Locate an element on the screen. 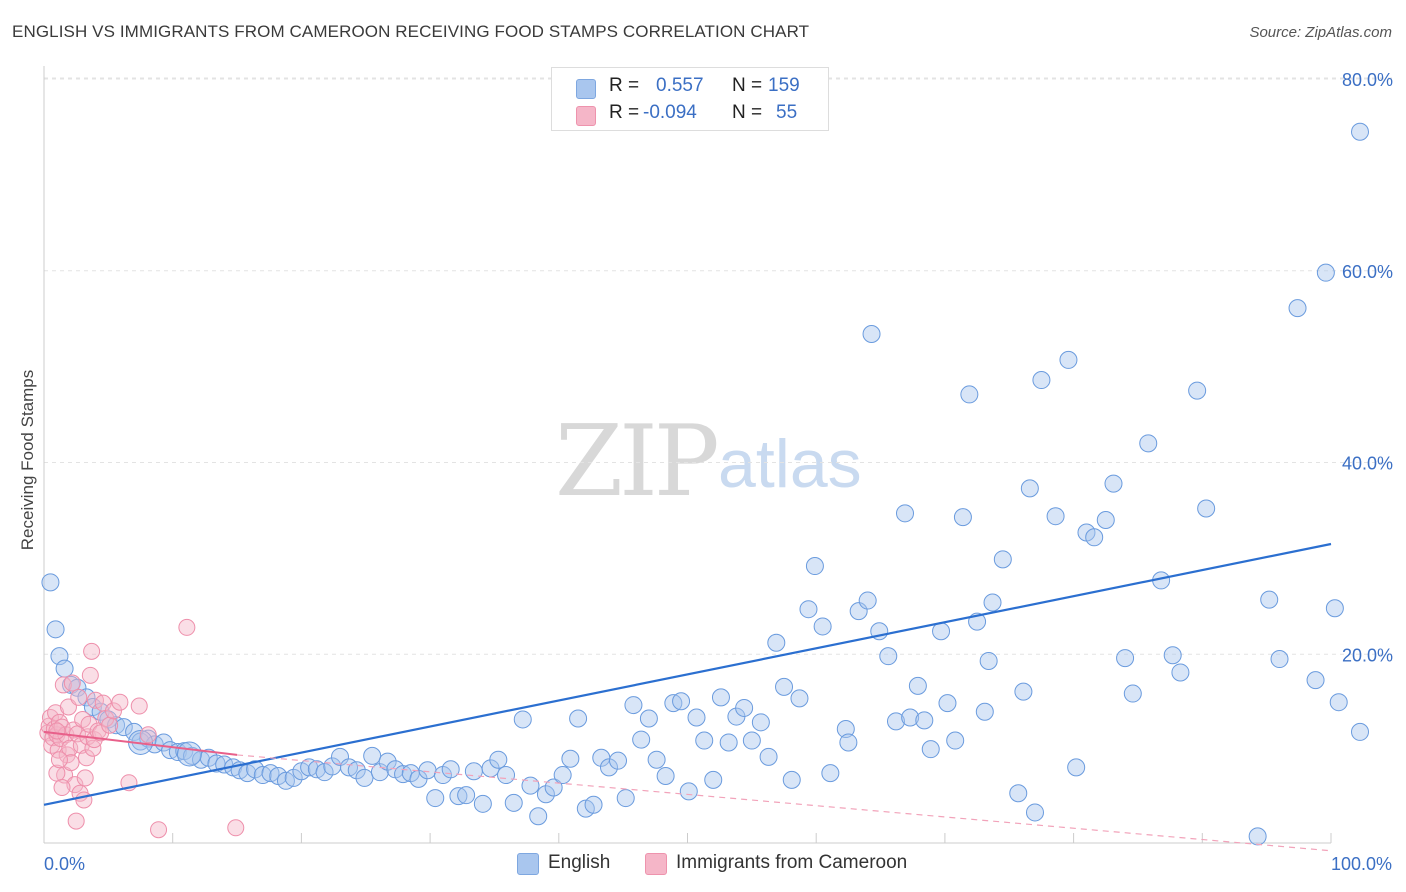 This screenshot has height=892, width=1406. trend-line-cameroon-extension is located at coordinates (784, 803).